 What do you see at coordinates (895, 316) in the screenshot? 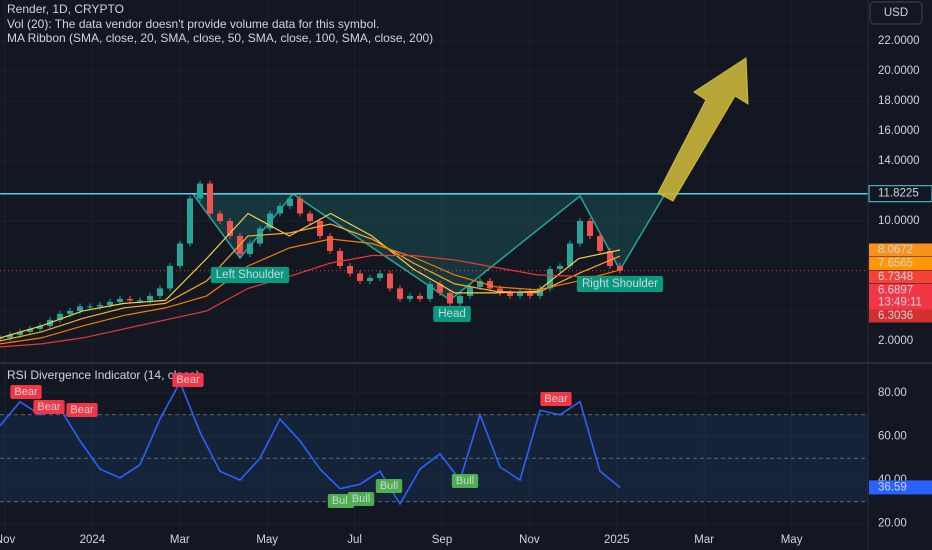
I see `price-label: 6.3036` at bounding box center [895, 316].